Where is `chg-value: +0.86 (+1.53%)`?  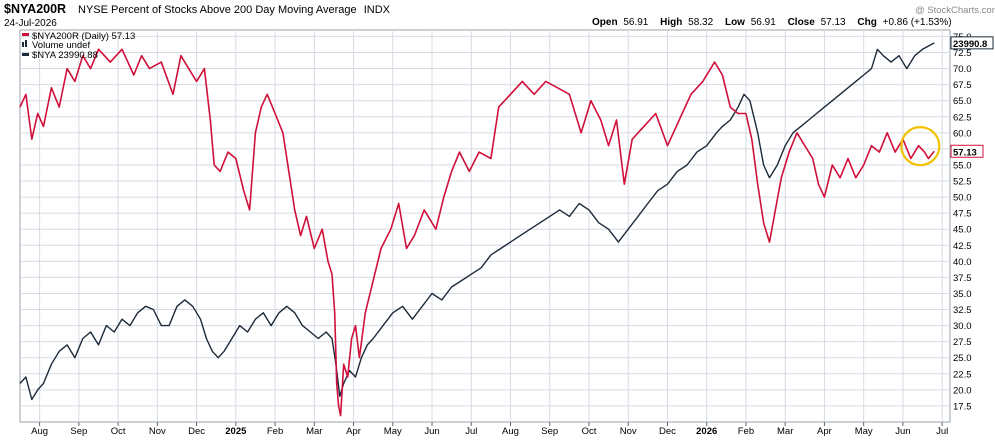 chg-value: +0.86 (+1.53%) is located at coordinates (917, 22).